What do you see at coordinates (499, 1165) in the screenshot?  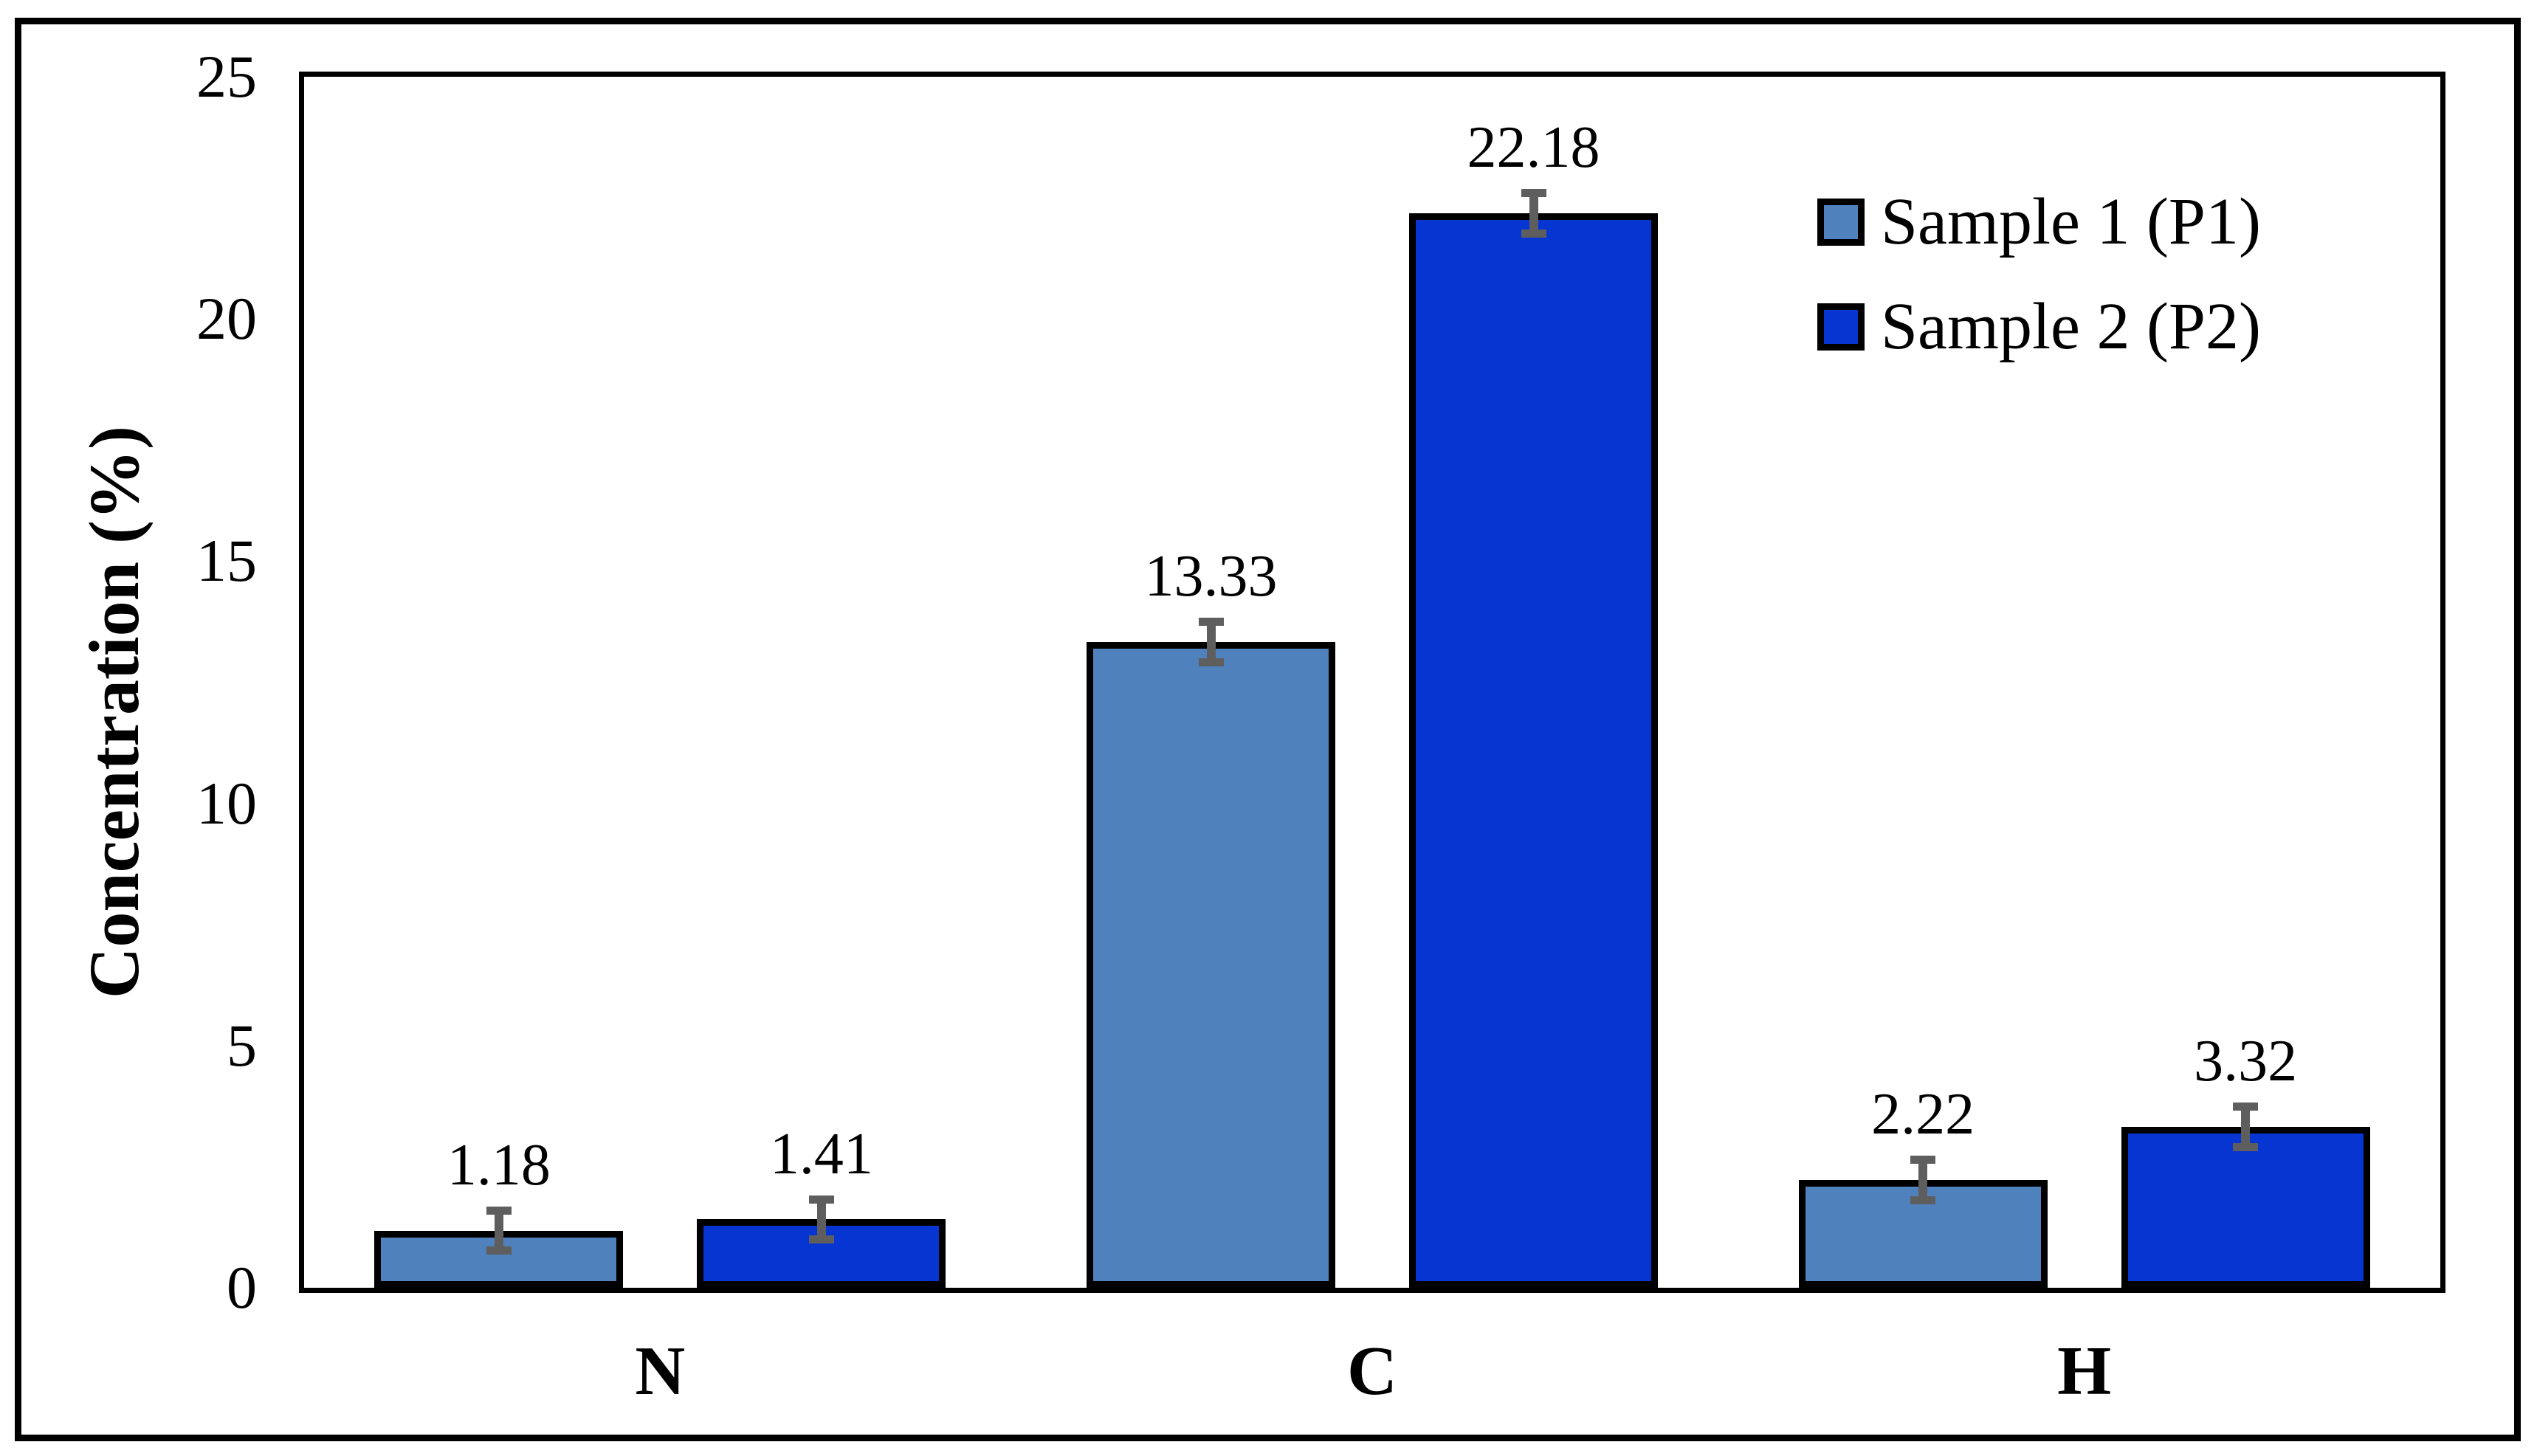 I see `value-label-N-series1: 1.18` at bounding box center [499, 1165].